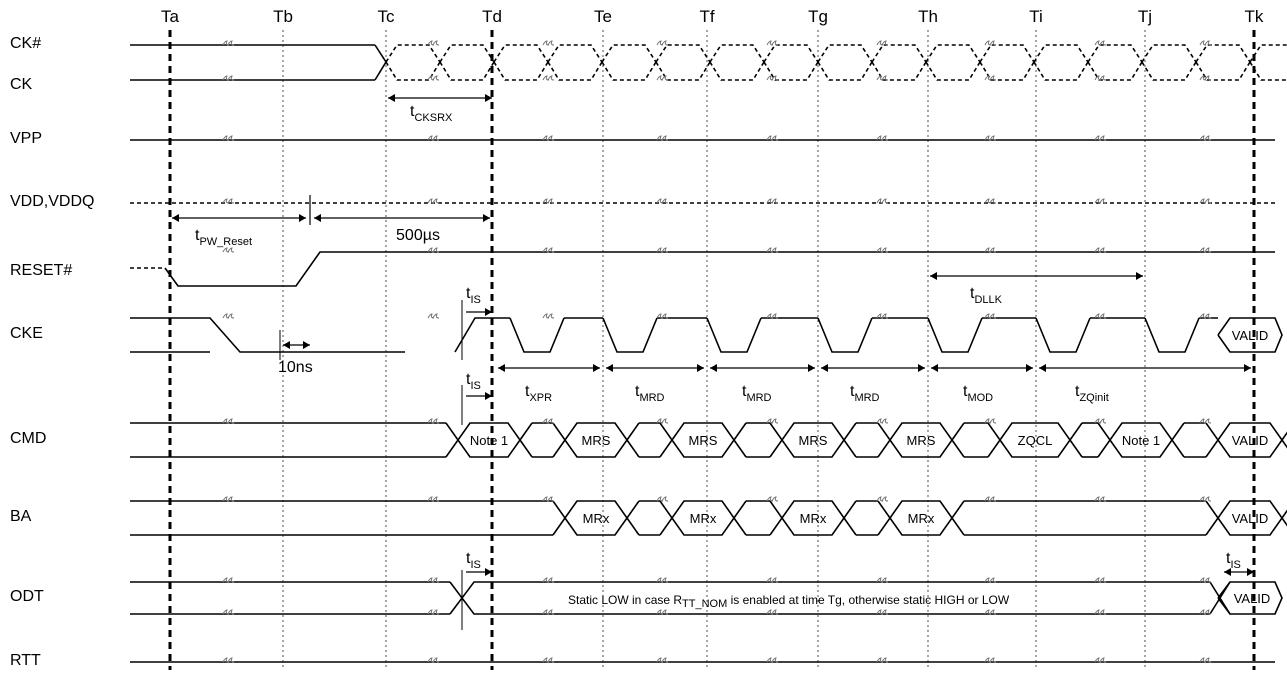 Image resolution: width=1287 pixels, height=679 pixels. What do you see at coordinates (387, 16) in the screenshot?
I see `time-marker-label: Tc` at bounding box center [387, 16].